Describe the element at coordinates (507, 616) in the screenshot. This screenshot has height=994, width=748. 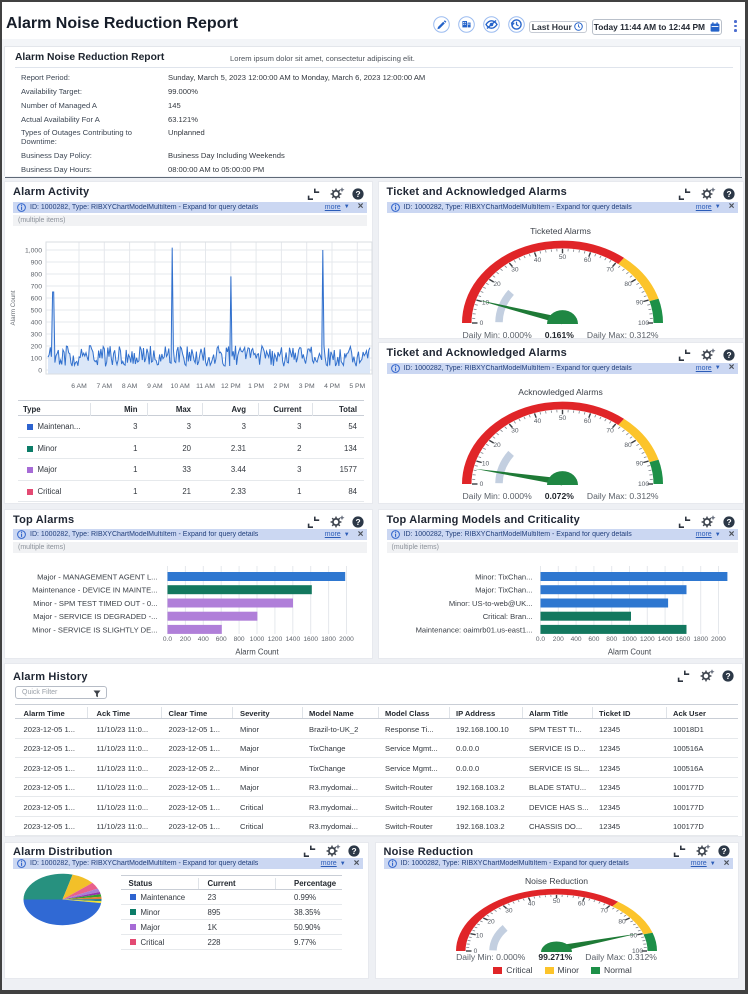
I see `svg-text:Critical: Bran...: Critical` at that location.